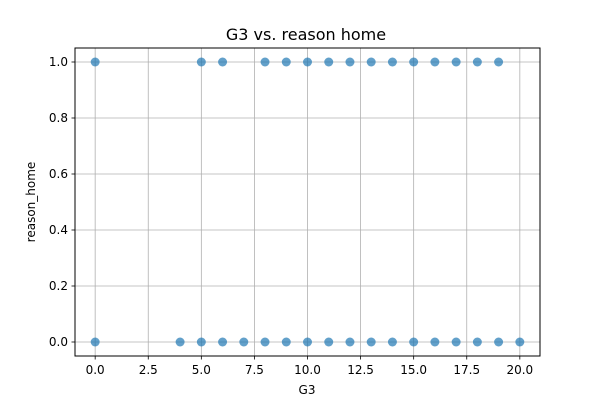  What do you see at coordinates (413, 370) in the screenshot?
I see `x-tick-label: 15.0` at bounding box center [413, 370].